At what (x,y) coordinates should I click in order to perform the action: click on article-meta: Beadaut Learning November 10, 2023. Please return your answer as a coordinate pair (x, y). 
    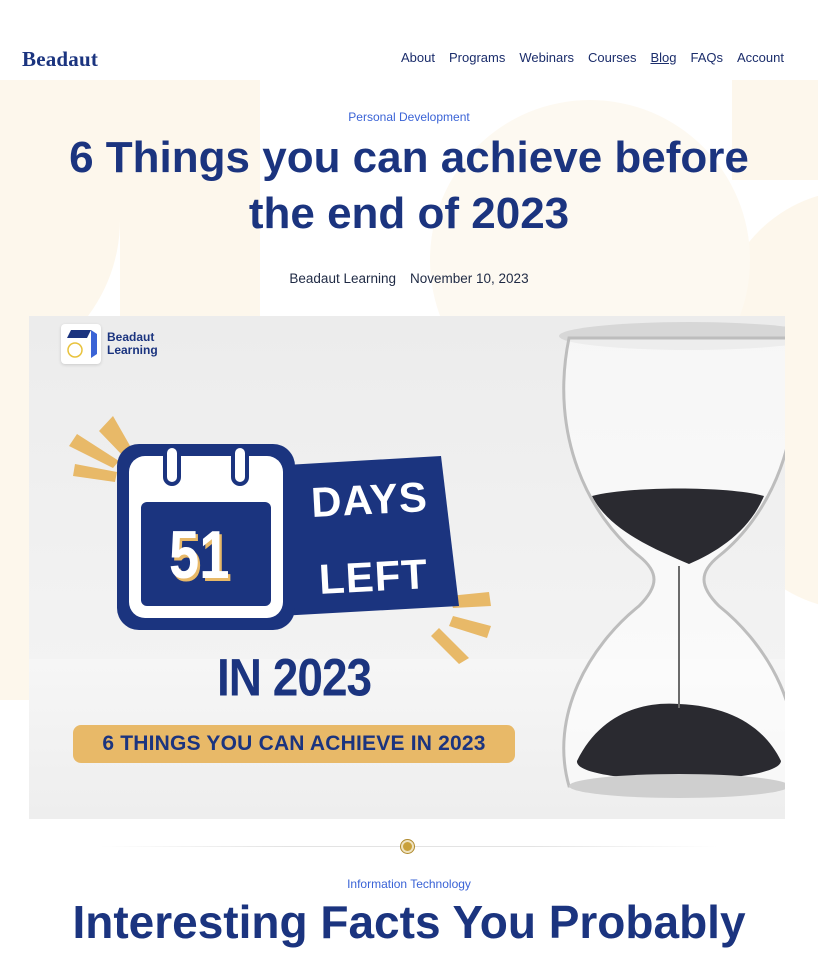
    Looking at the image, I should click on (409, 278).